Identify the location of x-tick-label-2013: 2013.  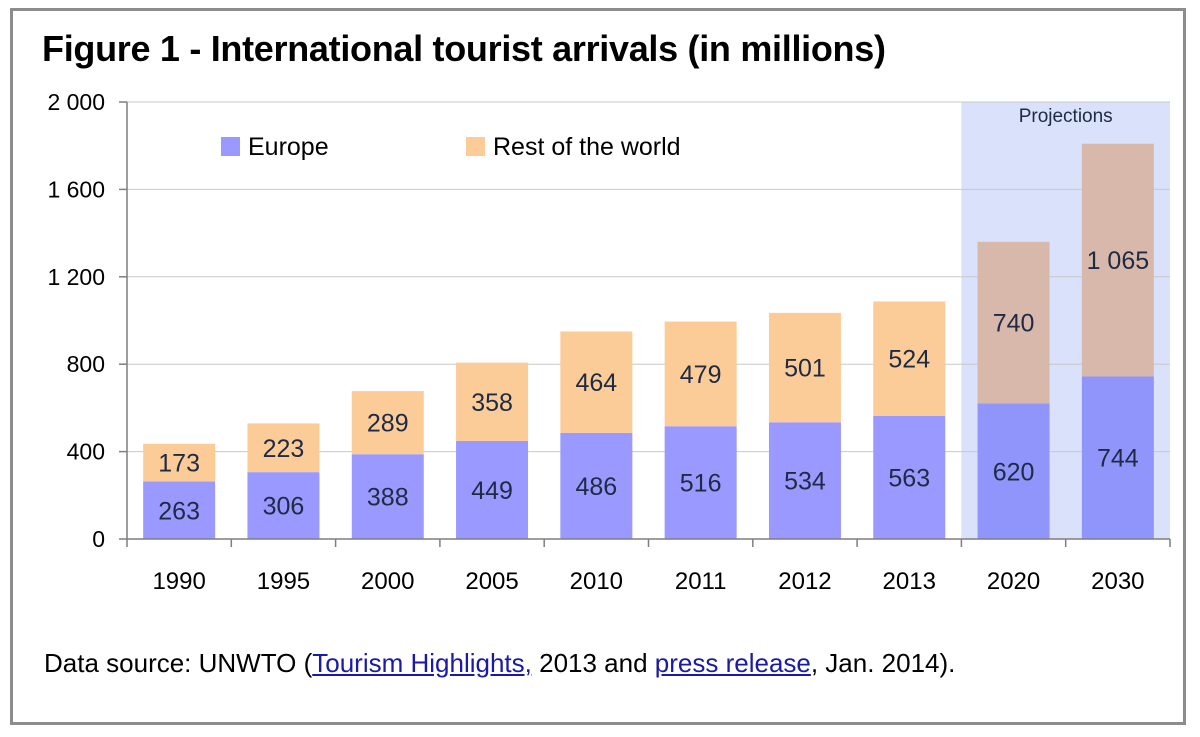
(909, 581).